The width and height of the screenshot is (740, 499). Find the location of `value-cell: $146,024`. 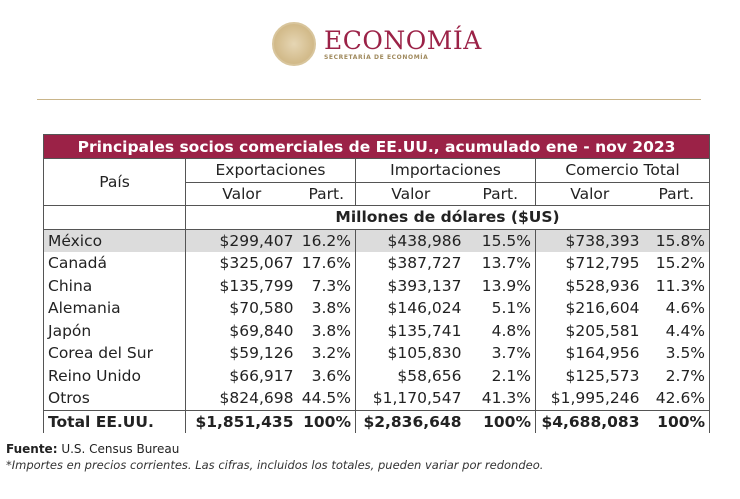

value-cell: $146,024 is located at coordinates (410, 308).